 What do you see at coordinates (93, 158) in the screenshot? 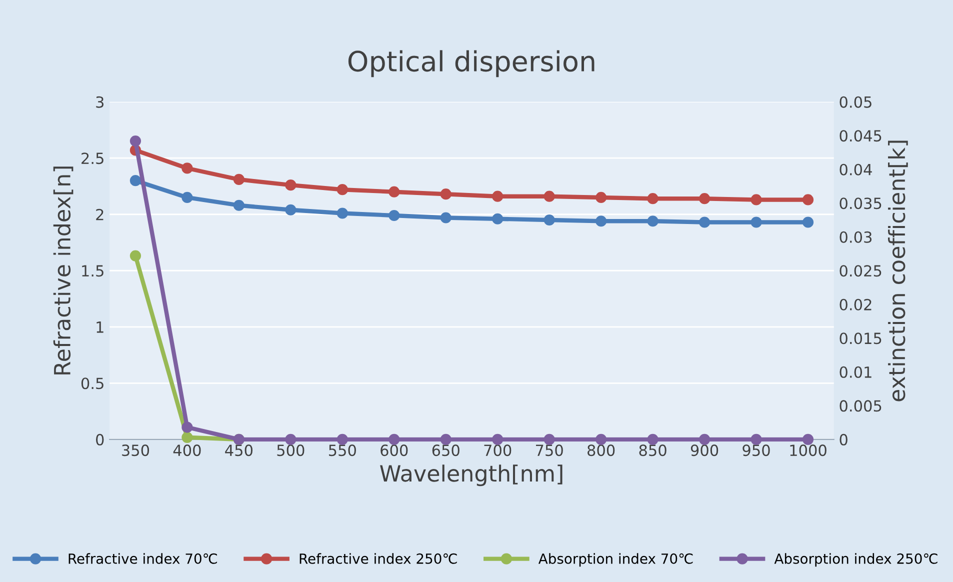
I see `y-tick-label: 2.5` at bounding box center [93, 158].